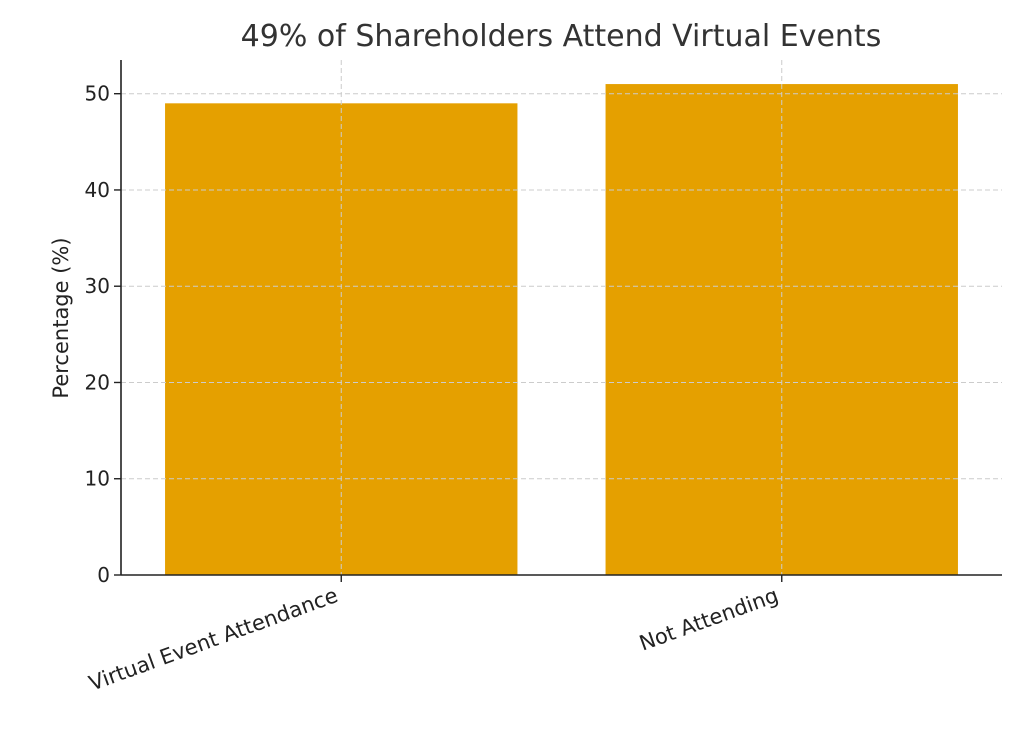 The image size is (1024, 731). Describe the element at coordinates (97, 382) in the screenshot. I see `y-tick-label: 20` at that location.